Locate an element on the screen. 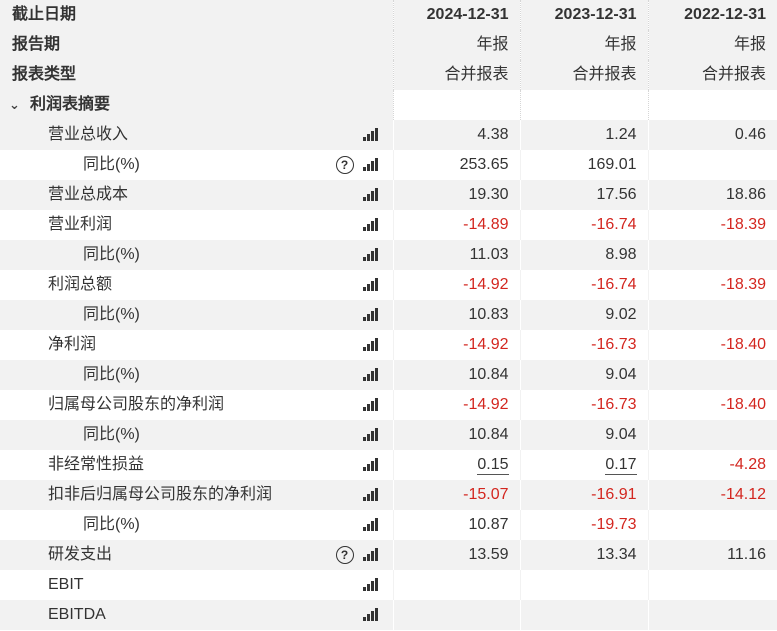 The height and width of the screenshot is (631, 777). value-cell-col-1: 253.65 is located at coordinates (456, 165).